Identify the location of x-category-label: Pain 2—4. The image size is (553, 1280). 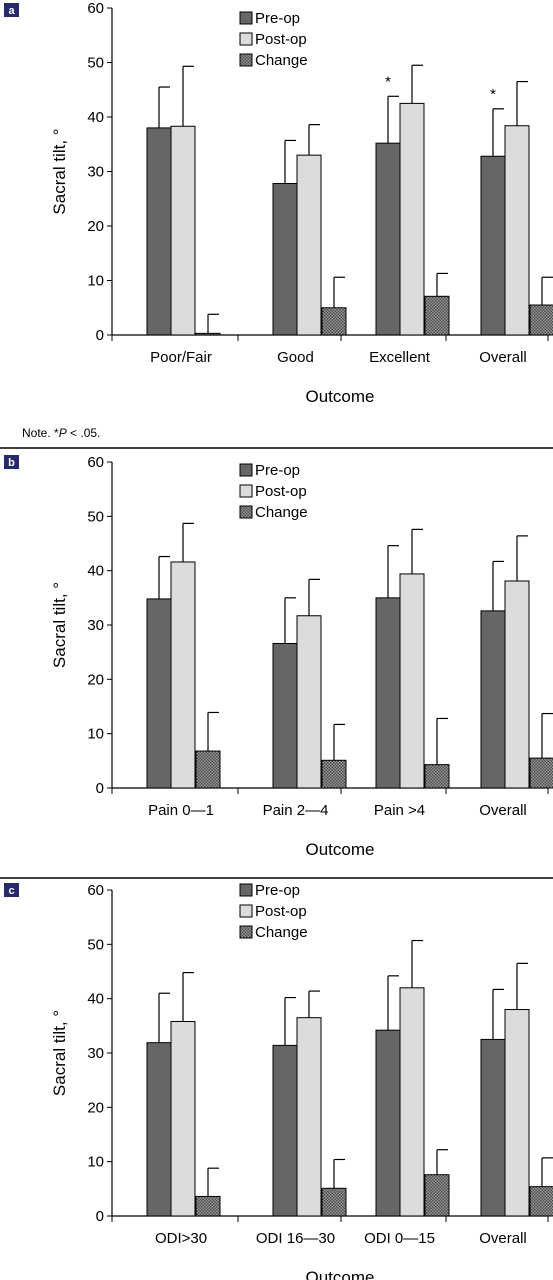
(296, 810).